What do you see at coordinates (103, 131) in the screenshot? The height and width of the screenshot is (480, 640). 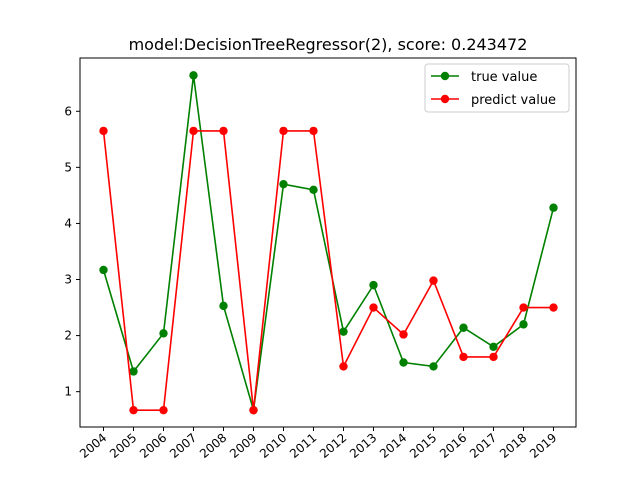 I see `point-predict-value-2004` at bounding box center [103, 131].